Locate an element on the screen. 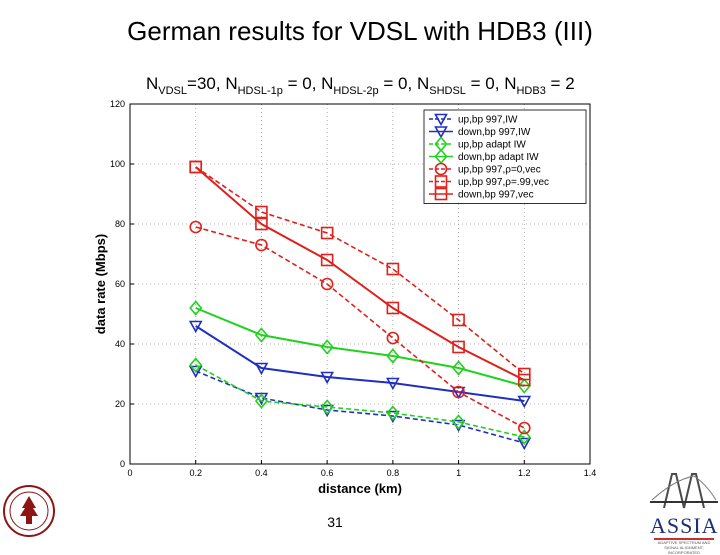 Image resolution: width=720 pixels, height=555 pixels. x-tick-label: 0.6 is located at coordinates (327, 473).